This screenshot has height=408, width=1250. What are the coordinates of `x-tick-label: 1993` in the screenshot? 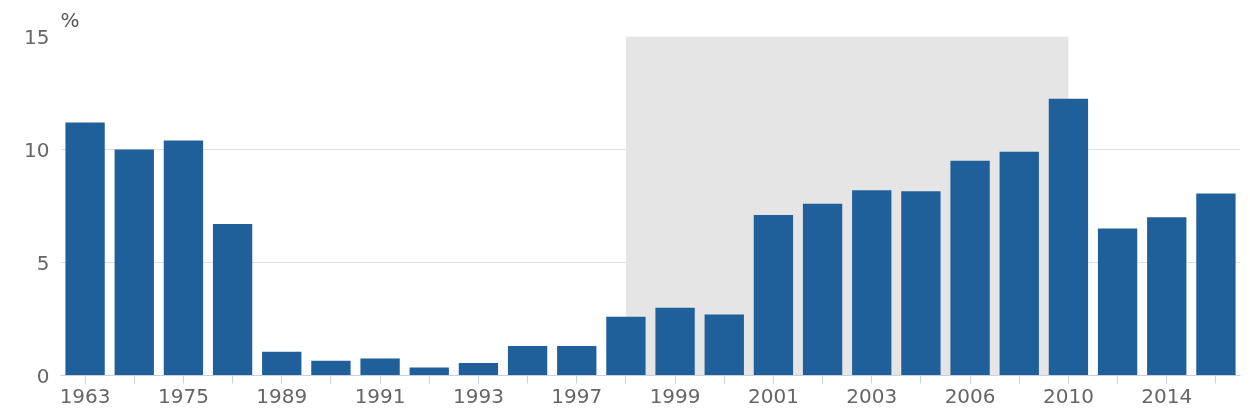 It's located at (478, 395).